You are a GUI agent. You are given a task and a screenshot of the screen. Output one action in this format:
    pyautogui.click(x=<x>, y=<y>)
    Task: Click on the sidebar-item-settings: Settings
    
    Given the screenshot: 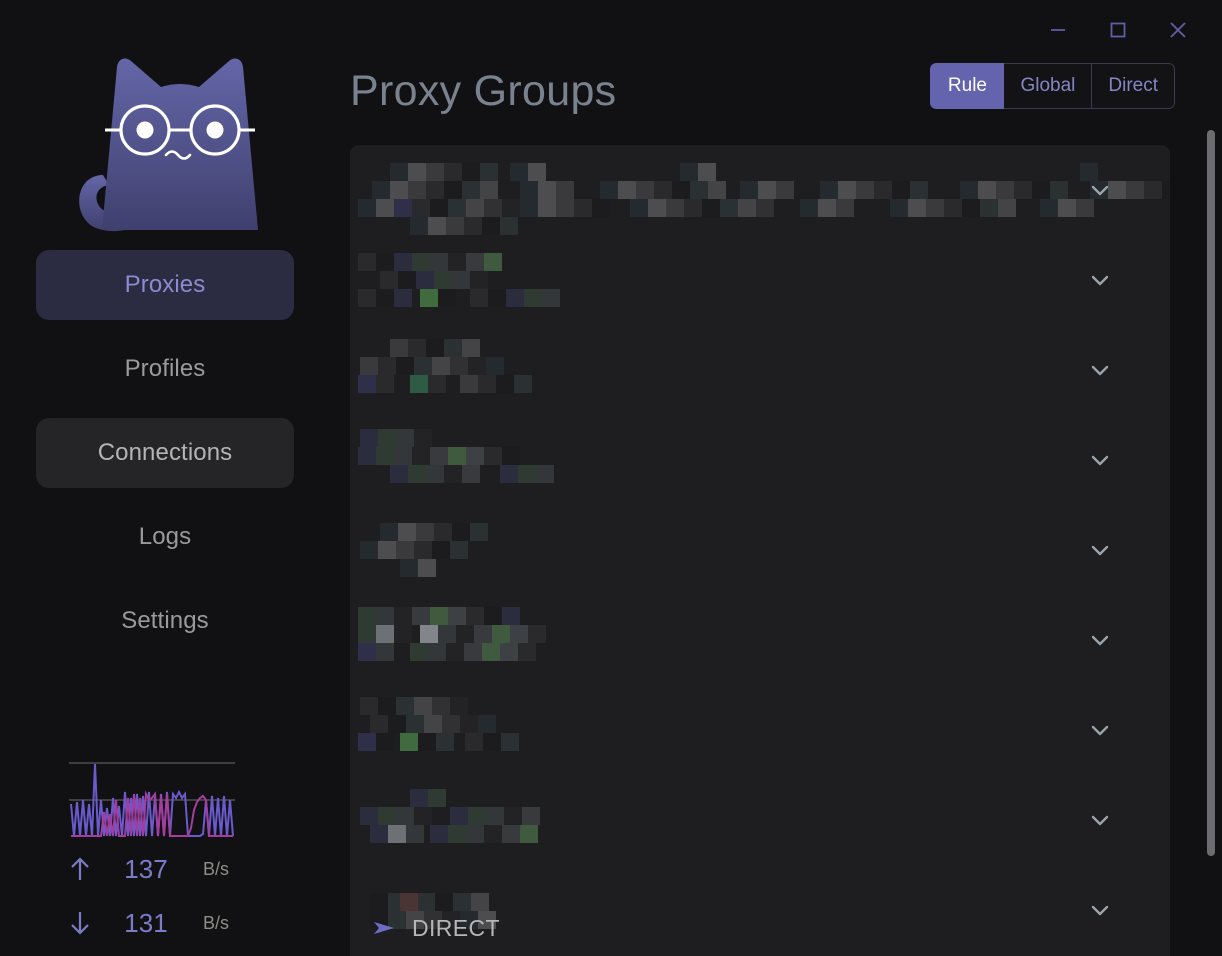 What is the action you would take?
    pyautogui.click(x=165, y=621)
    